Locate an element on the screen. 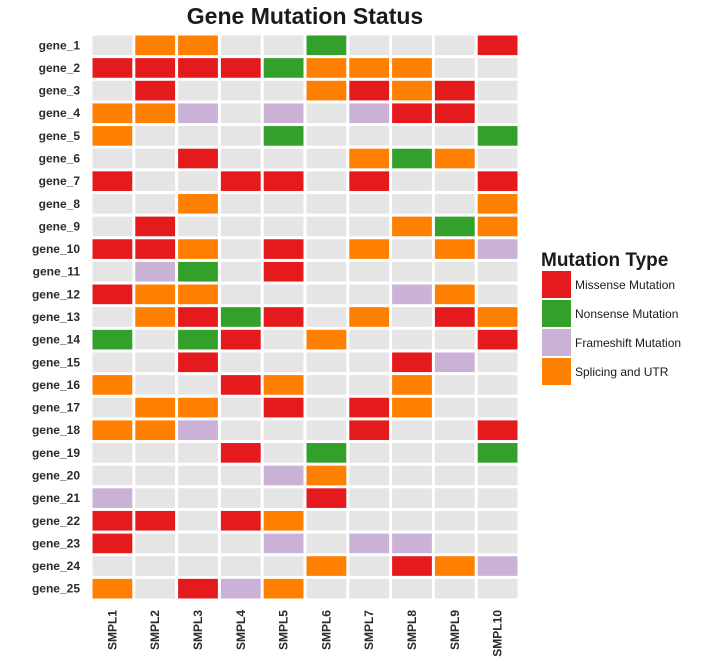 This screenshot has height=669, width=705. cell-gene_24-SMPL8 is located at coordinates (412, 566).